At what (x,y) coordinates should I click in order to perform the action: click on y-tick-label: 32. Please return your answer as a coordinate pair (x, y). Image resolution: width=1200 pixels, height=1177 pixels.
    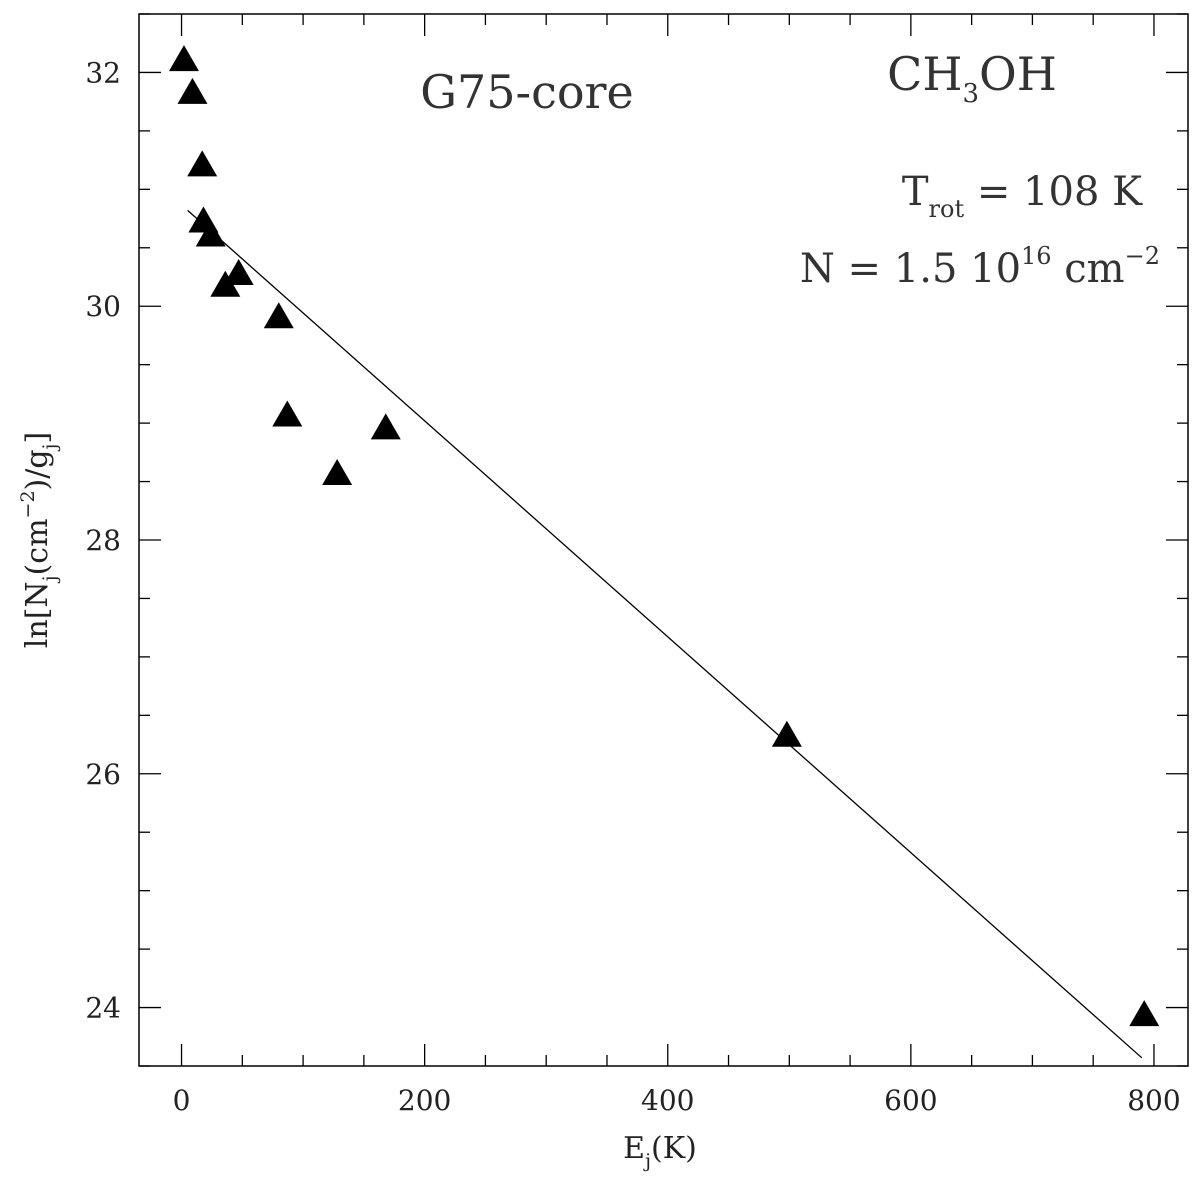
    Looking at the image, I should click on (103, 72).